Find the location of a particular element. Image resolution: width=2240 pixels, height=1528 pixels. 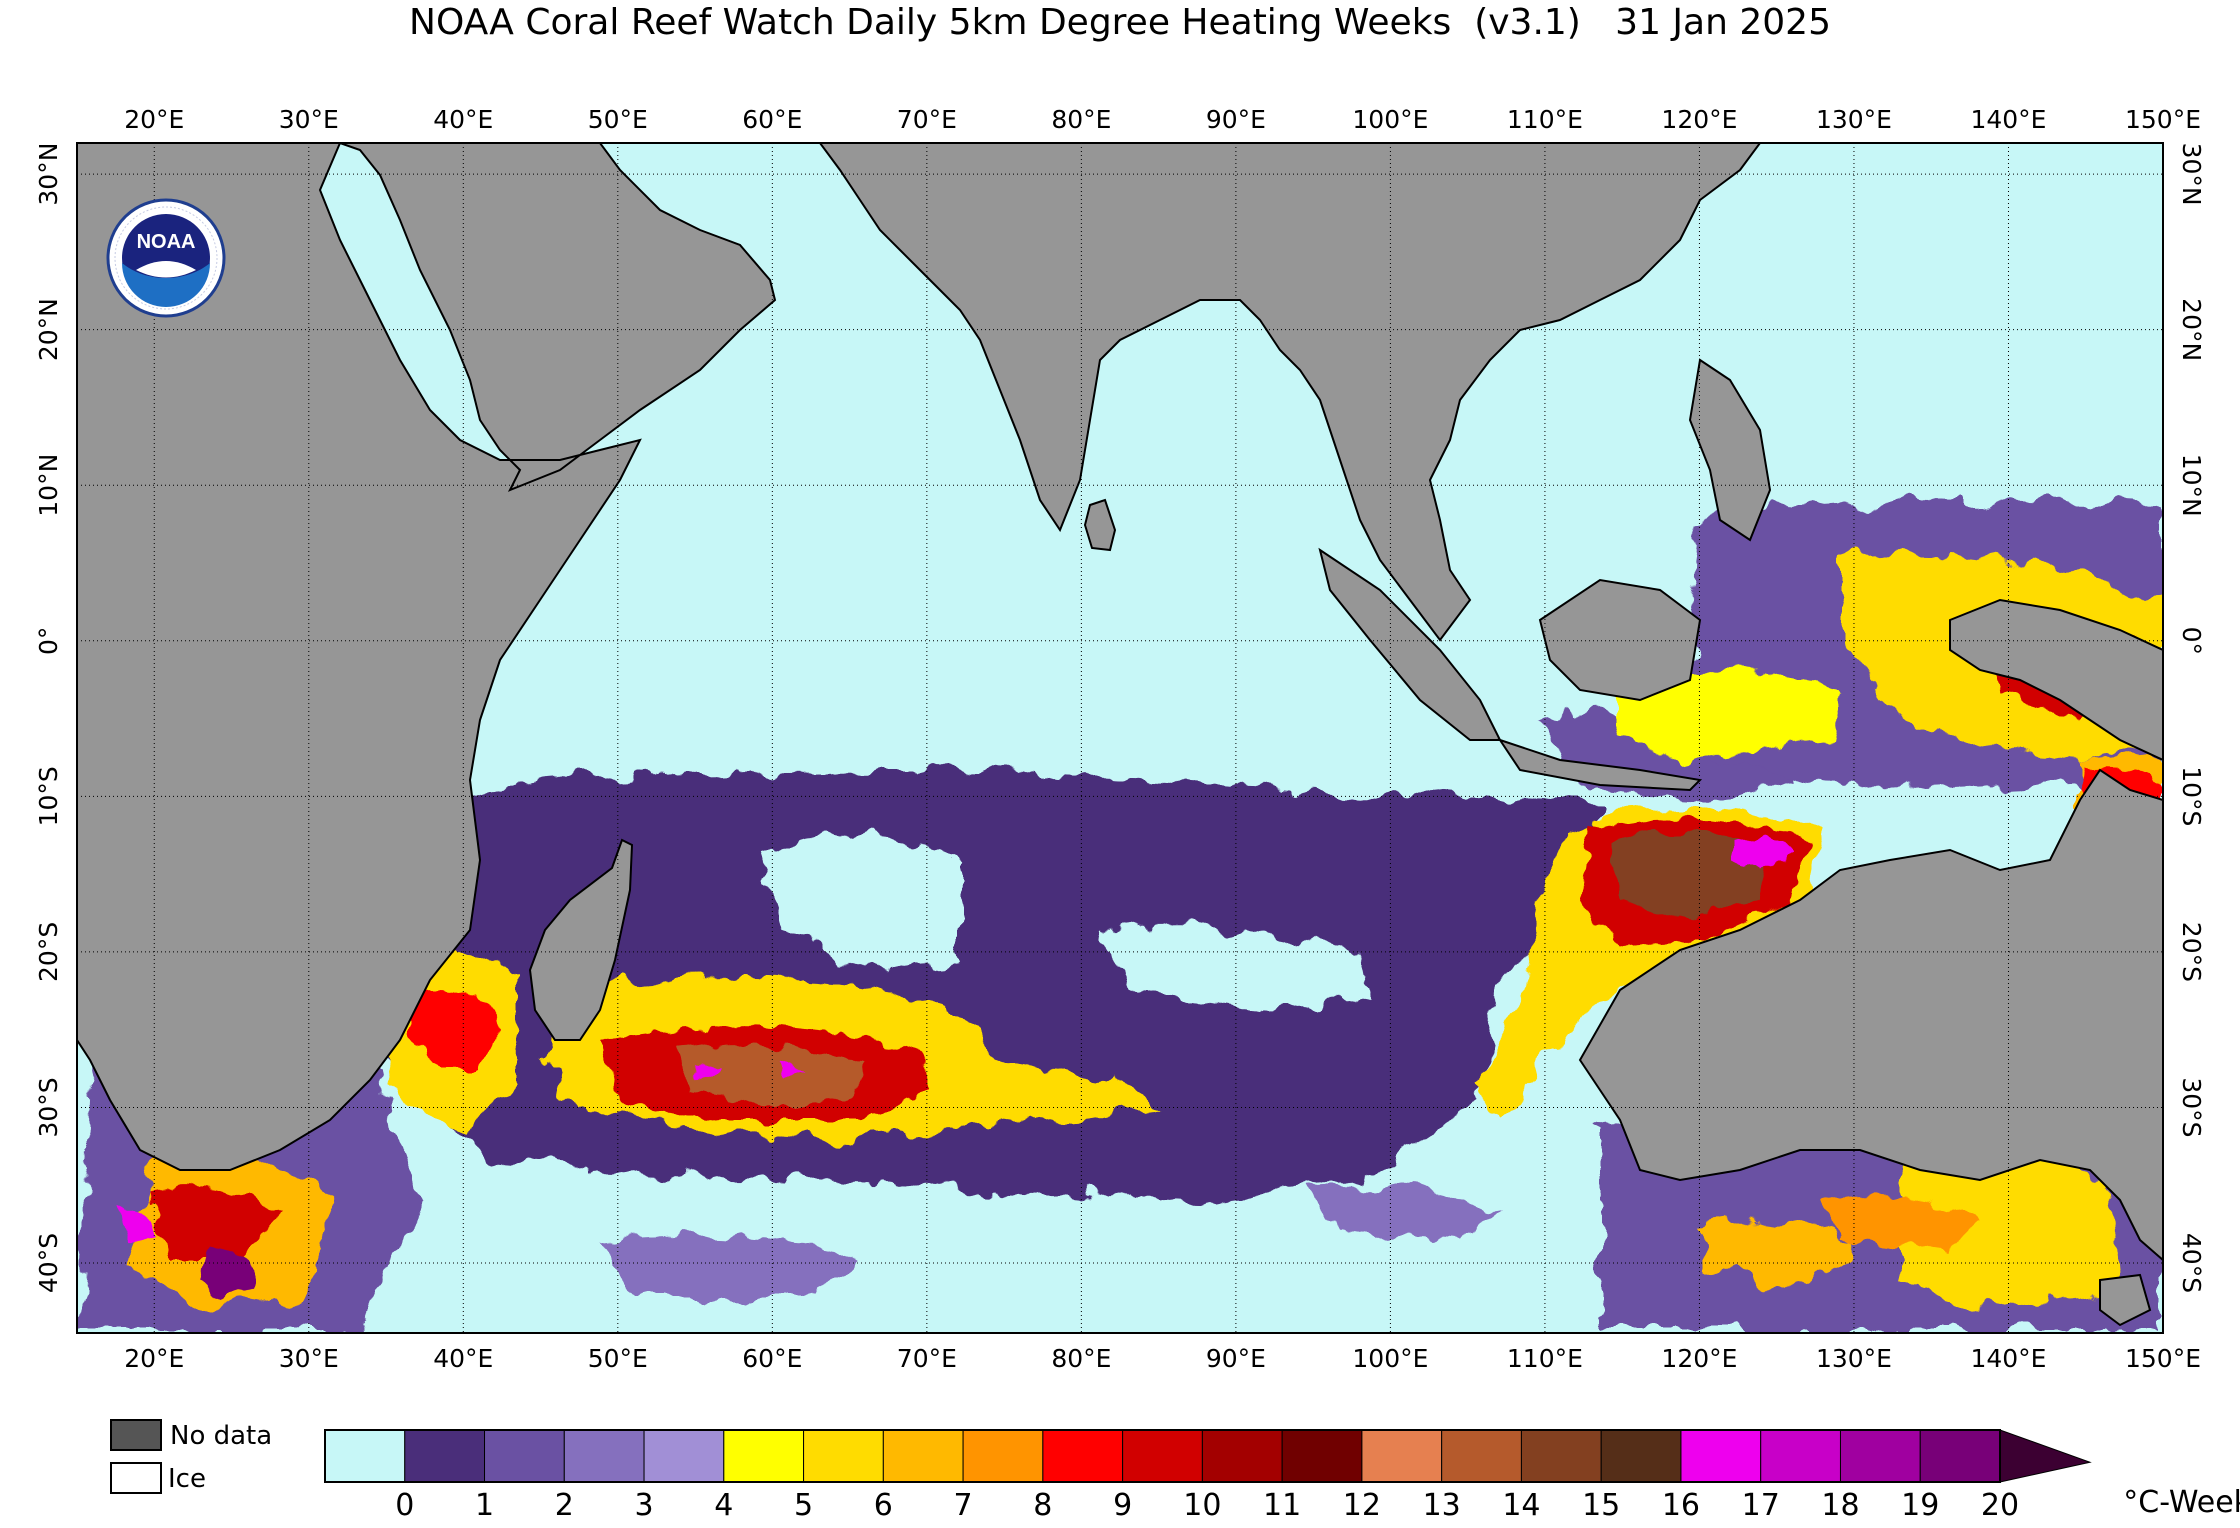

lon-label-top: 110°E is located at coordinates (1545, 119).